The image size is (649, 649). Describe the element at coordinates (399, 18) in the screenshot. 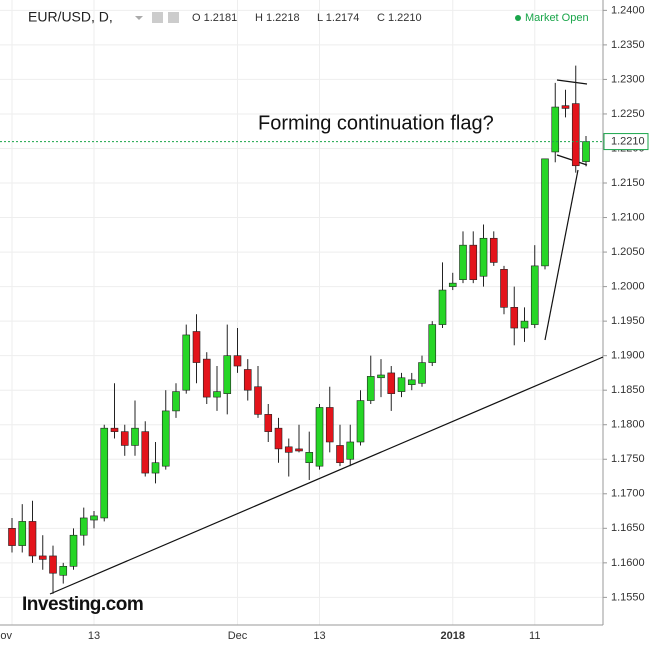

I see `ohlc-close: C 1.2210` at that location.